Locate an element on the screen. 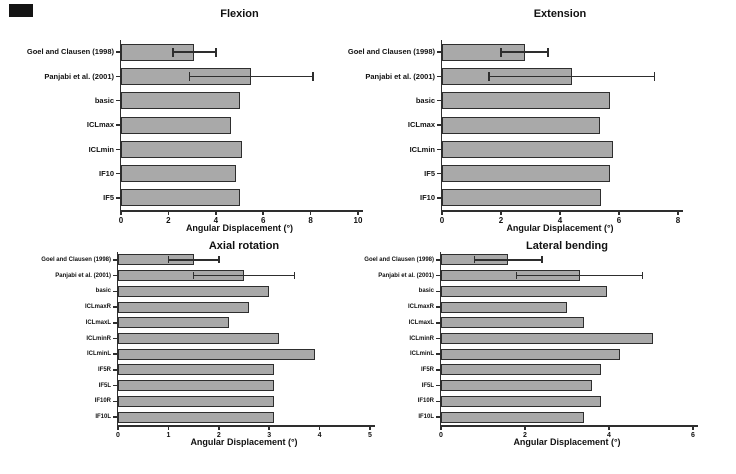  category-label: ICLminR is located at coordinates (98, 338).